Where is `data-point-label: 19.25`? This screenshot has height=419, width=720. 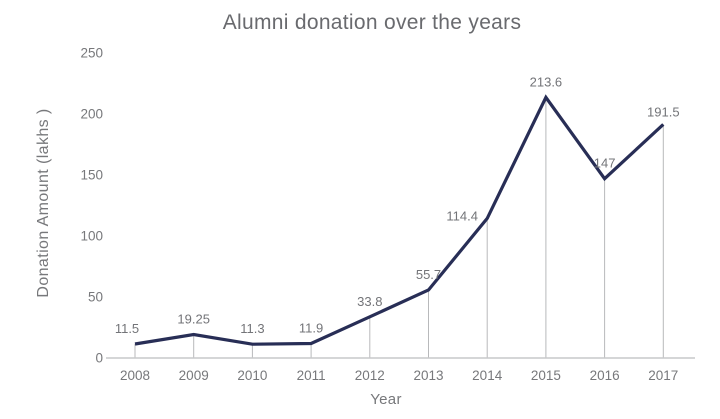 data-point-label: 19.25 is located at coordinates (193, 319).